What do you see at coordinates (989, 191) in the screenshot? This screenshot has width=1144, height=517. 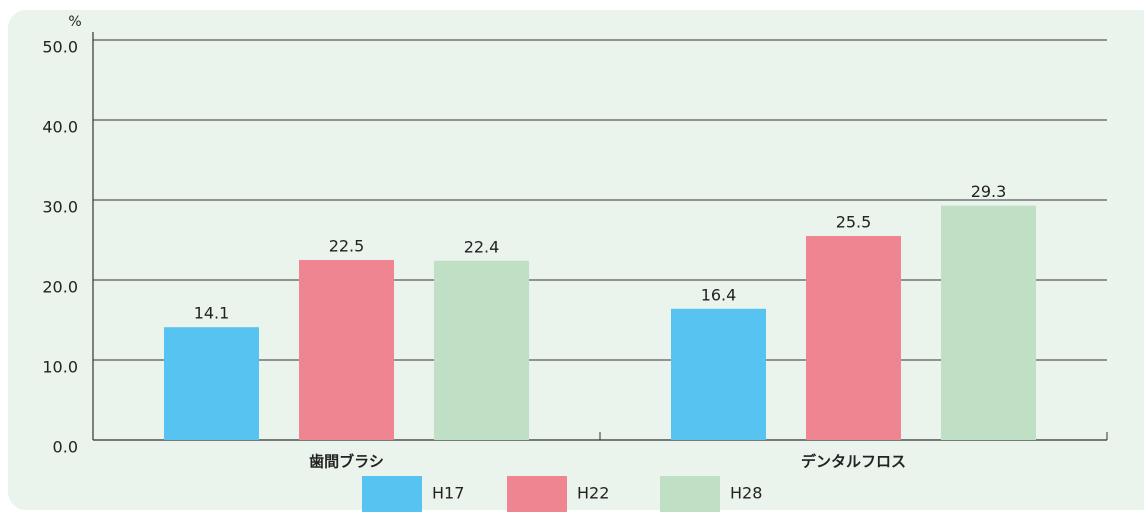 I see `data-label: 29.3` at bounding box center [989, 191].